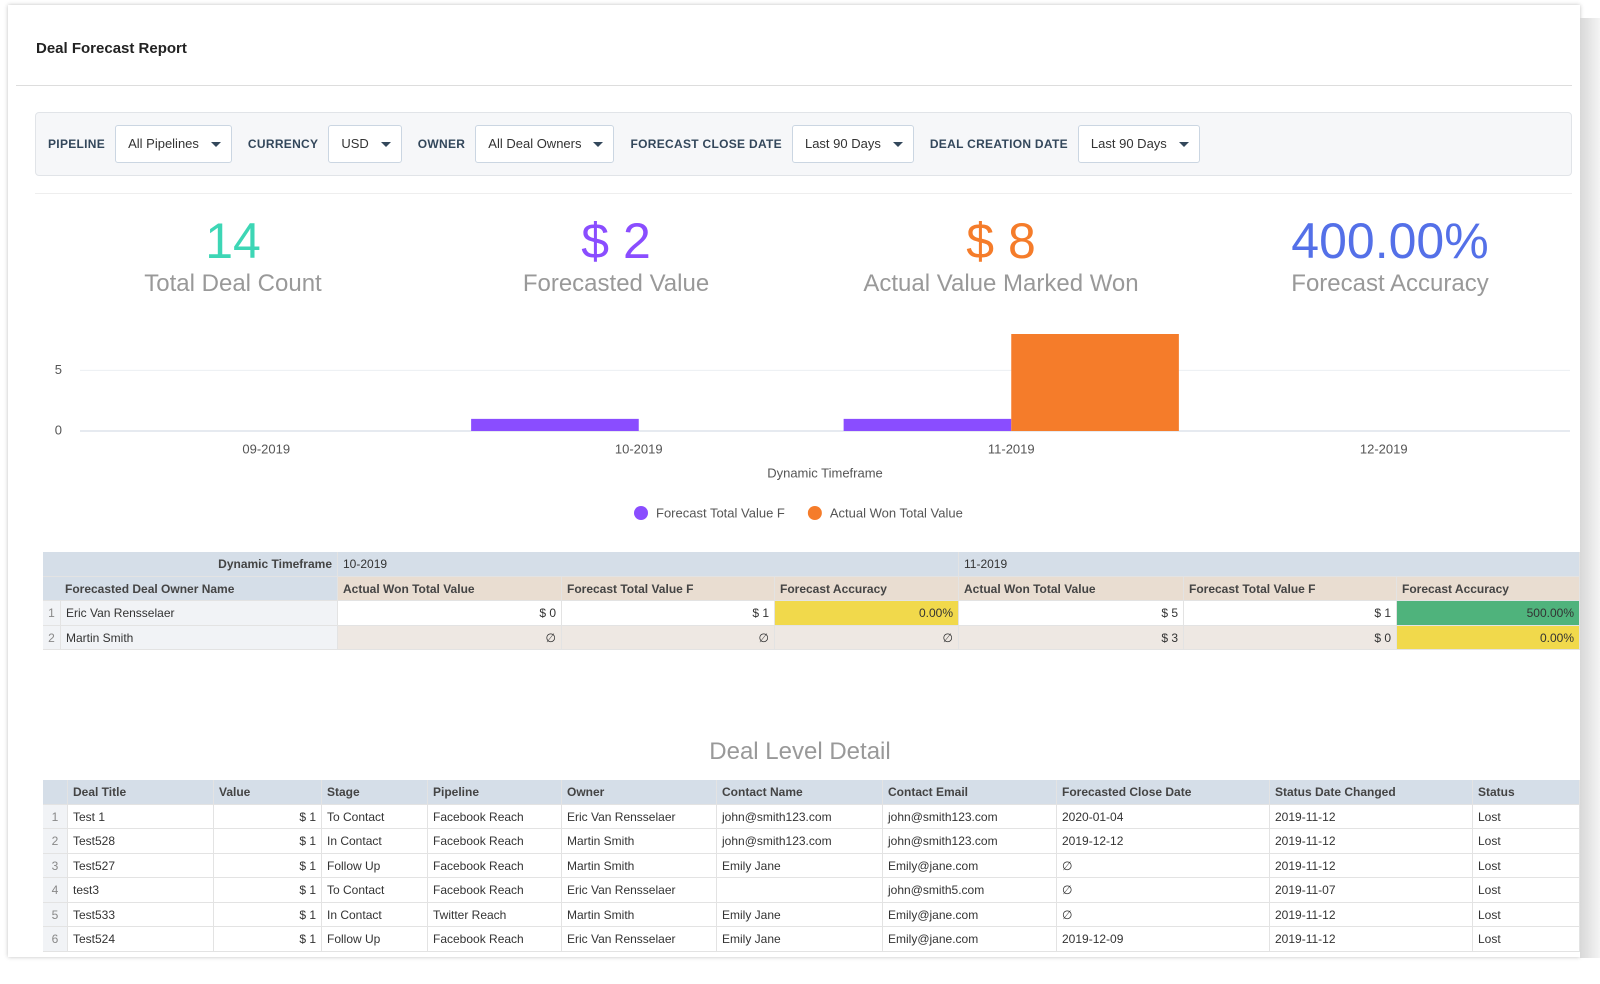  What do you see at coordinates (1071, 613) in the screenshot?
I see `pivot-value: $ 5` at bounding box center [1071, 613].